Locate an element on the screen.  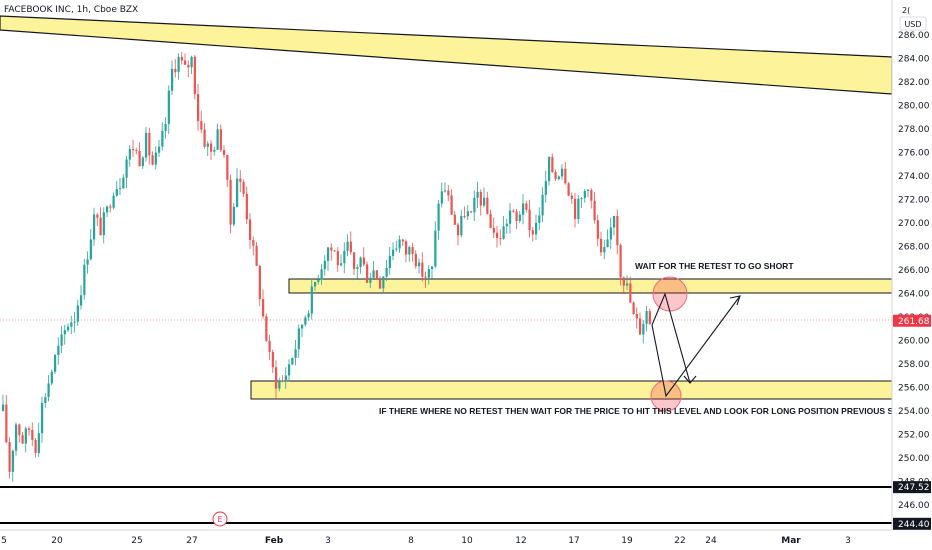
projection-arrows is located at coordinates (696, 345).